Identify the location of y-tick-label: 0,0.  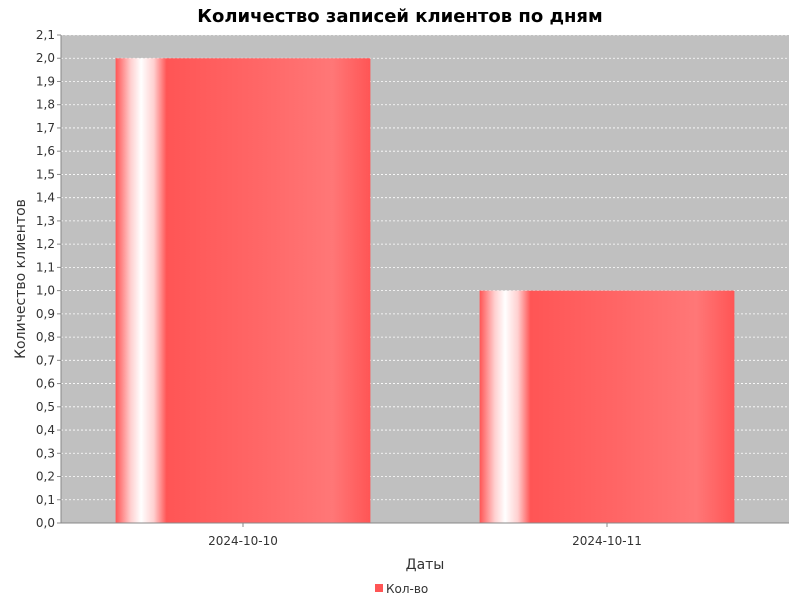
(45, 523).